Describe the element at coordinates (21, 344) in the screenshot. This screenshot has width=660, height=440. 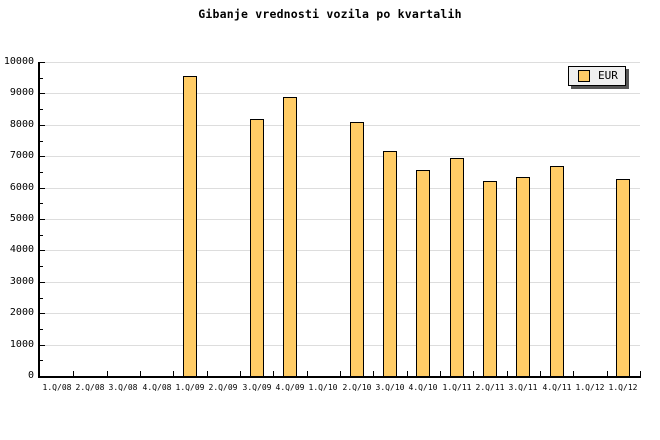
I see `y-axis-label: 1000` at that location.